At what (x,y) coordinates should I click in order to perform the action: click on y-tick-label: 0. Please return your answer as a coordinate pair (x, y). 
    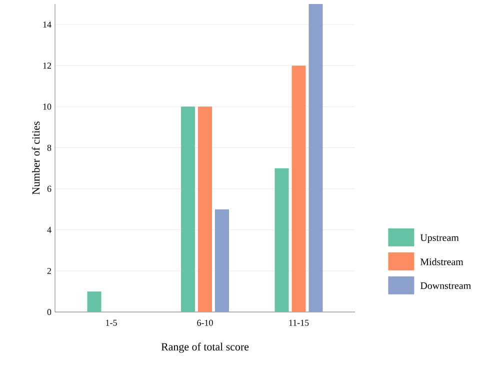
    Looking at the image, I should click on (49, 312).